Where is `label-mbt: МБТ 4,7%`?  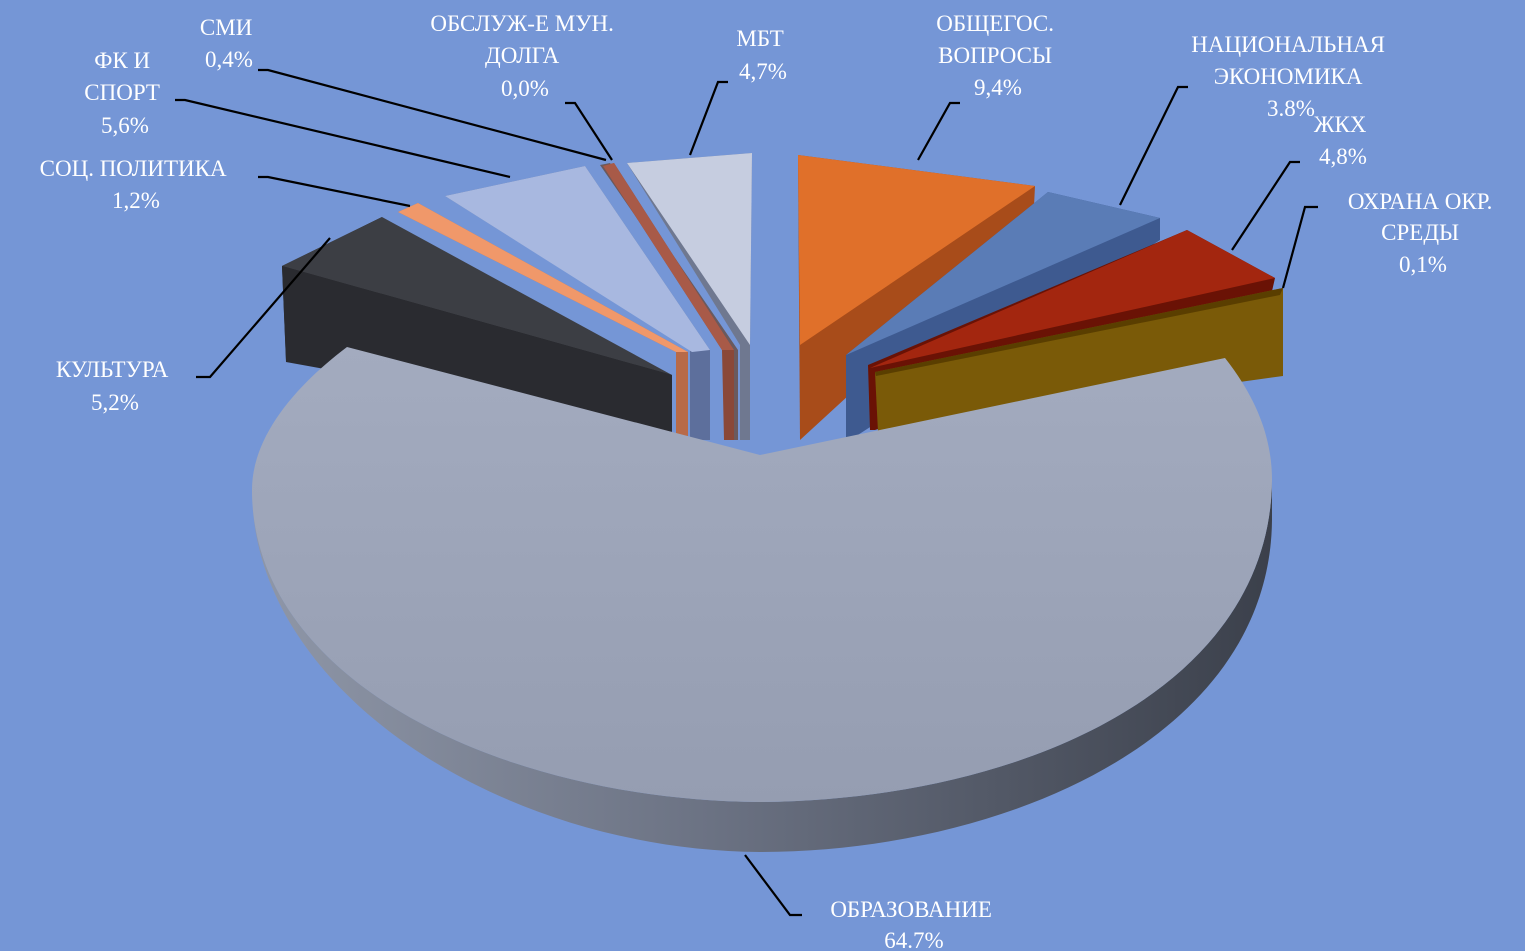 label-mbt: МБТ 4,7% is located at coordinates (762, 55).